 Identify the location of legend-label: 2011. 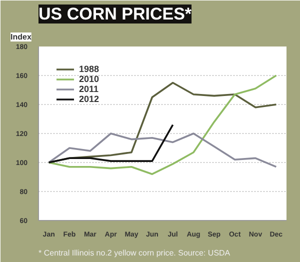
(89, 89).